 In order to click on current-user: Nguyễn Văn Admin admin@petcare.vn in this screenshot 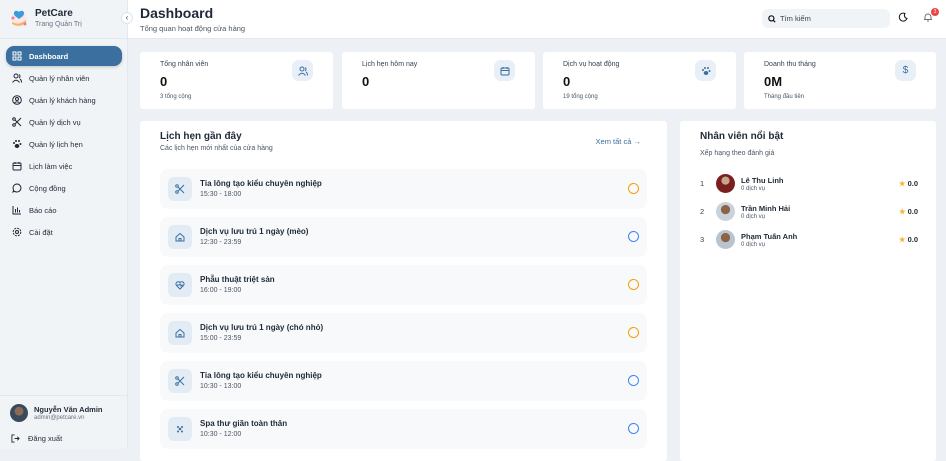, I will do `click(56, 413)`.